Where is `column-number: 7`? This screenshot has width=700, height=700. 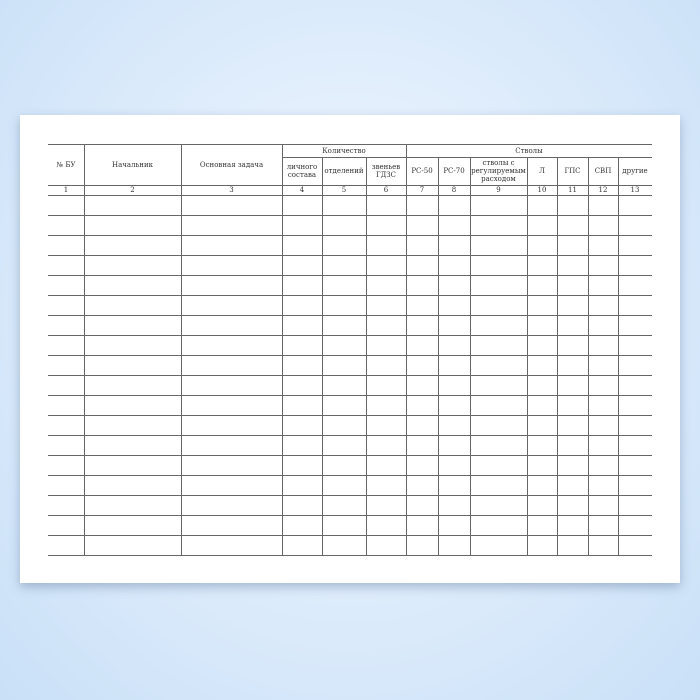 column-number: 7 is located at coordinates (422, 190).